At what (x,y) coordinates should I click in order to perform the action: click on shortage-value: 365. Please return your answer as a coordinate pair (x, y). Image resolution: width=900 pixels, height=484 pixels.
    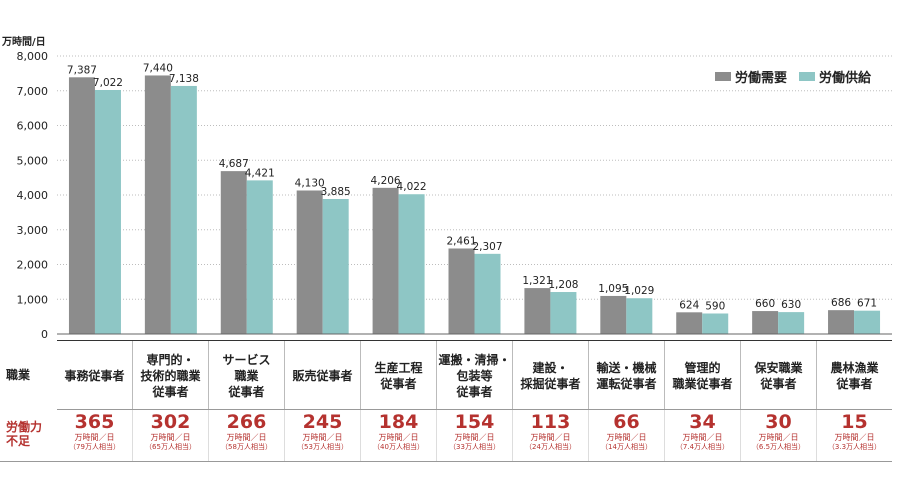
    Looking at the image, I should click on (94, 422).